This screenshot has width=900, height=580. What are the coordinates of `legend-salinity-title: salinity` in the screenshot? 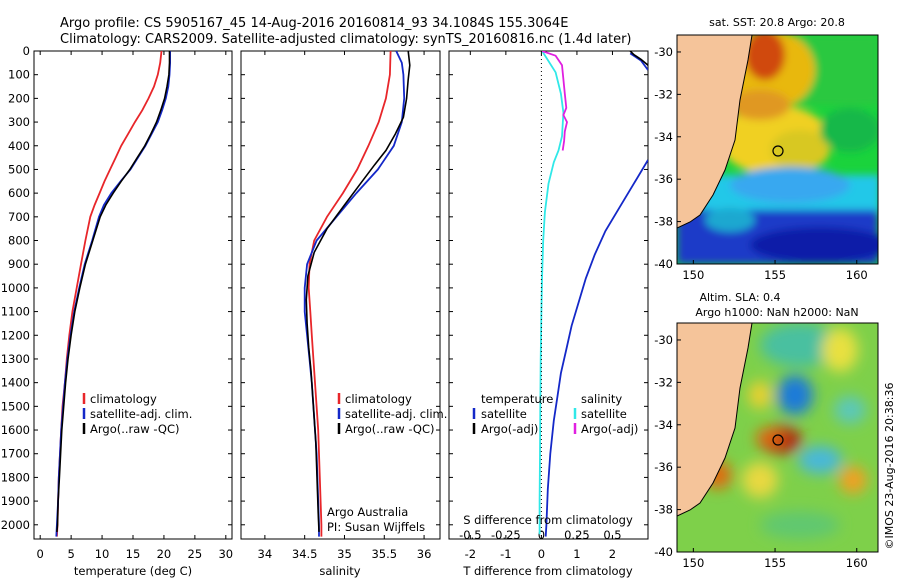 It's located at (601, 399).